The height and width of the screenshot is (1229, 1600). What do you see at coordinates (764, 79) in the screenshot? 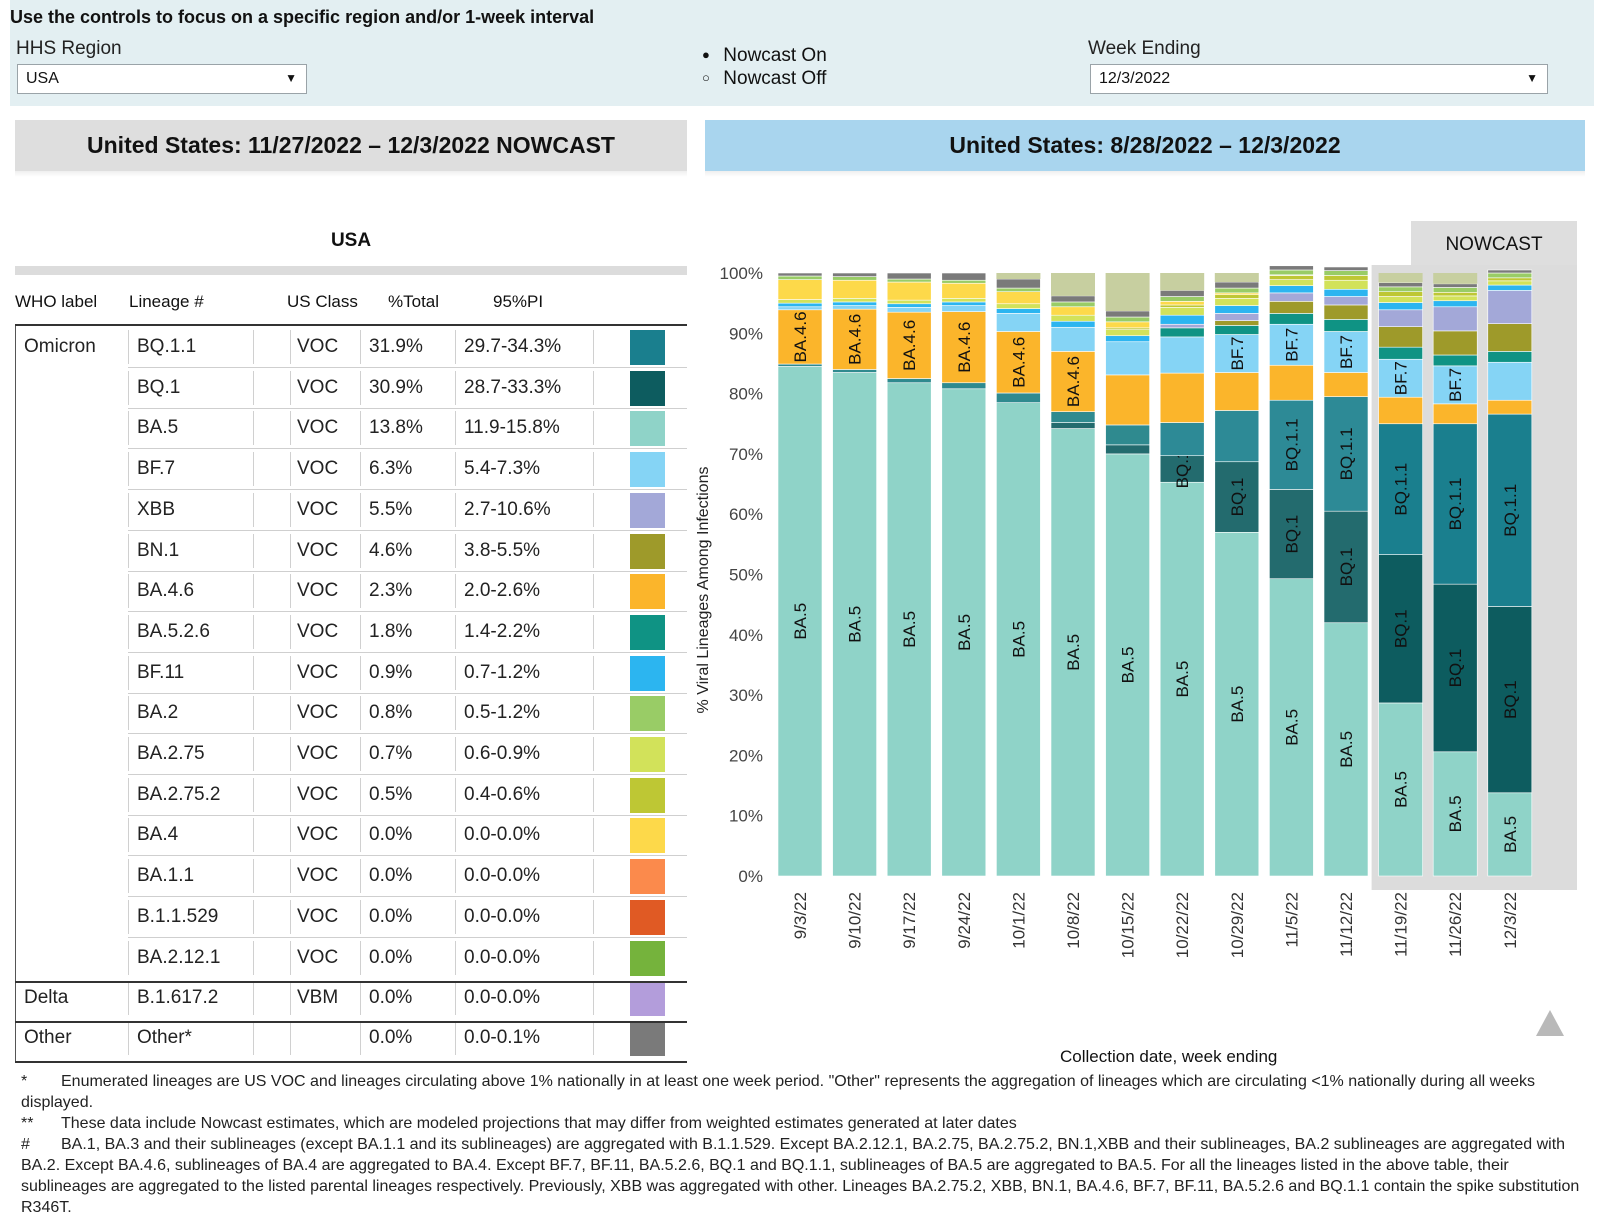
I see `nowcast-off-radio: ○ Nowcast Off` at bounding box center [764, 79].